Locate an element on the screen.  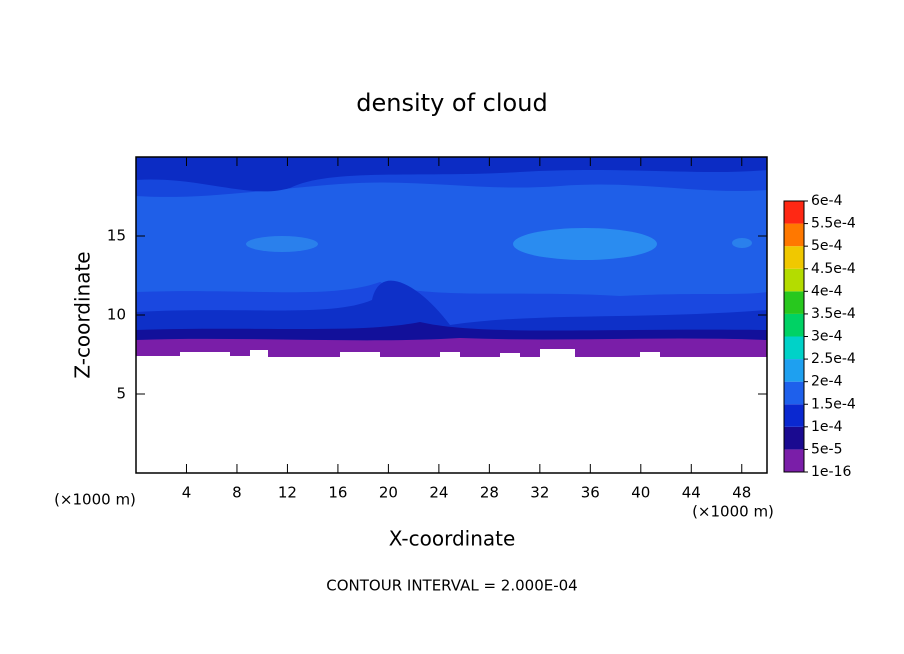
colorbar-label: 5e-5 is located at coordinates (826, 449).